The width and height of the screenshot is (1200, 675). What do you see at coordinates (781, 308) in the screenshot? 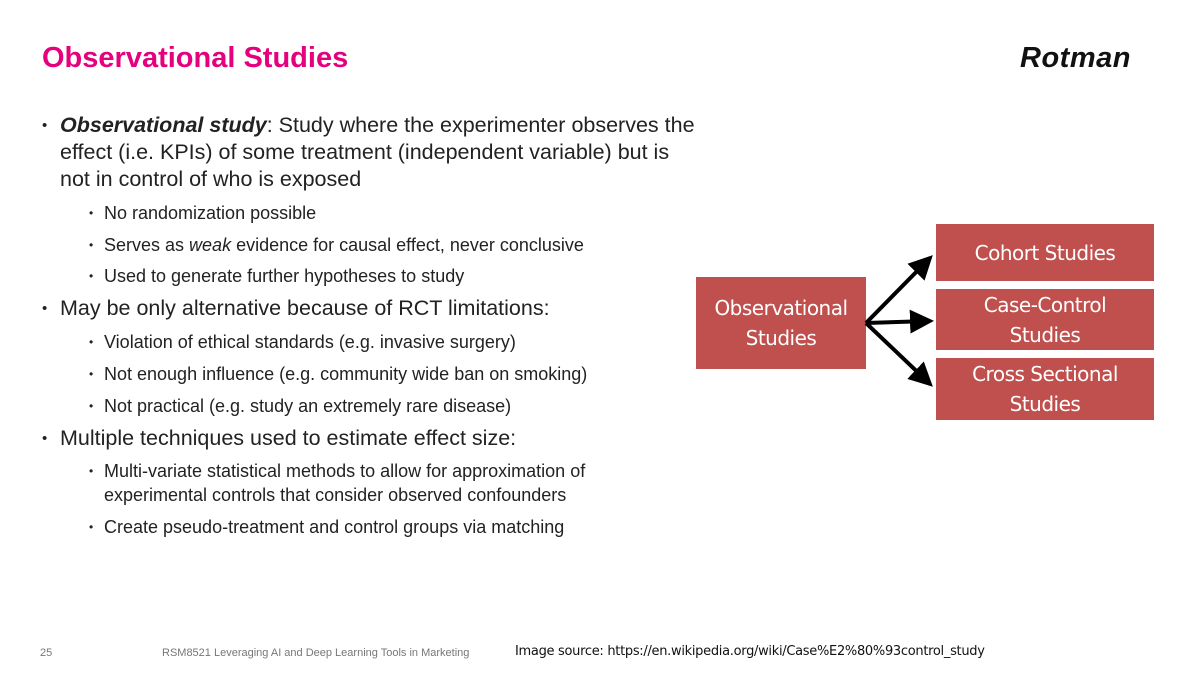
I see `label: Observational` at bounding box center [781, 308].